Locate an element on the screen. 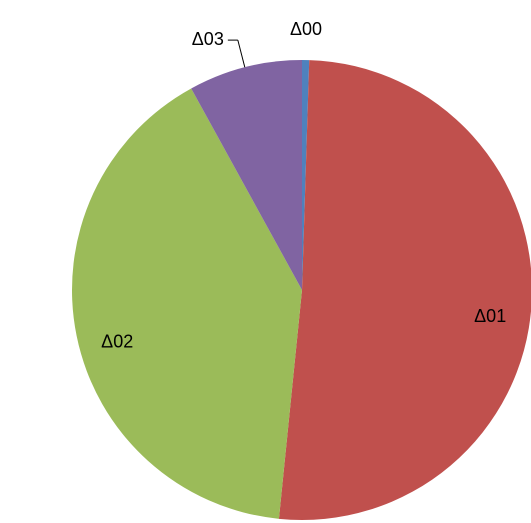 Image resolution: width=531 pixels, height=523 pixels. slice-label: Δ00 is located at coordinates (306, 29).